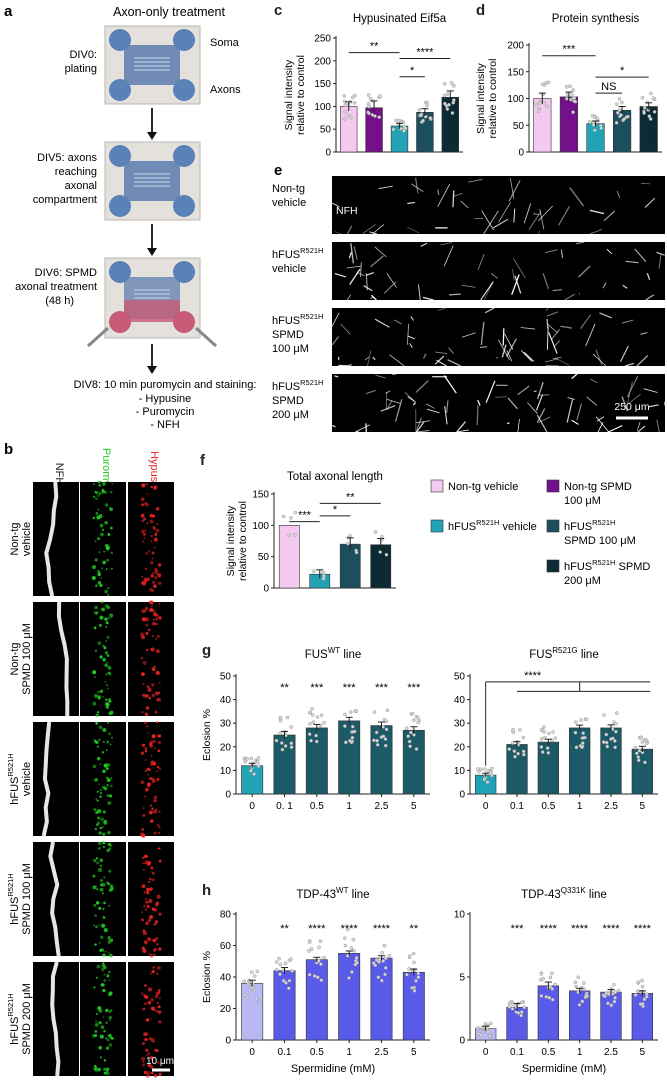  What do you see at coordinates (285, 1052) in the screenshot?
I see `chart-h1-xtick-label: 0.1` at bounding box center [285, 1052].